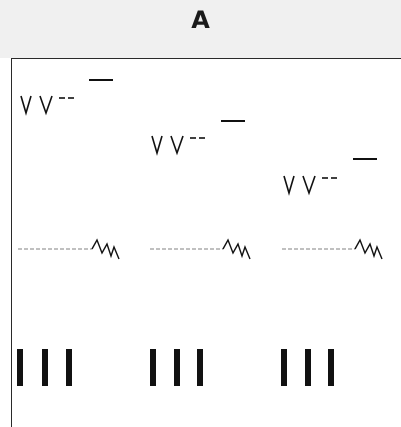  Describe the element at coordinates (200, 20) in the screenshot. I see `column-title: A` at that location.